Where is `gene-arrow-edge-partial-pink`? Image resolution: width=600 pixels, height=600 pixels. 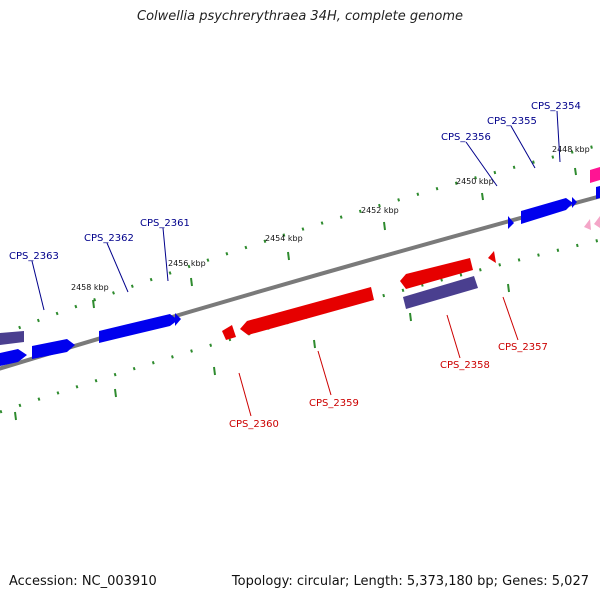 gene-arrow-edge-partial-pink is located at coordinates (595, 175).